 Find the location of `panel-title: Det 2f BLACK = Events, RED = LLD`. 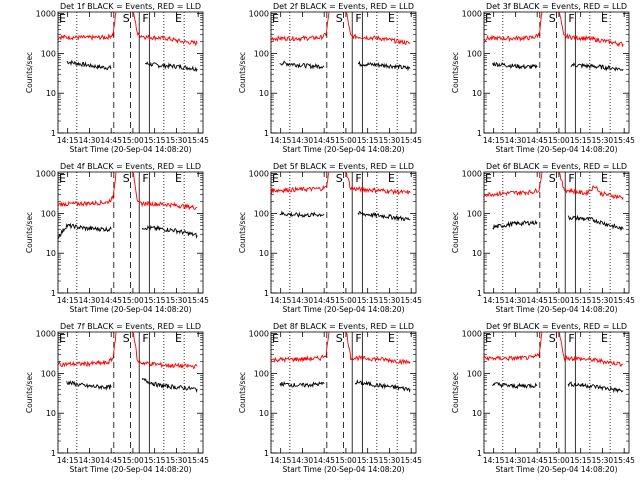

panel-title: Det 2f BLACK = Events, RED = LLD is located at coordinates (343, 6).